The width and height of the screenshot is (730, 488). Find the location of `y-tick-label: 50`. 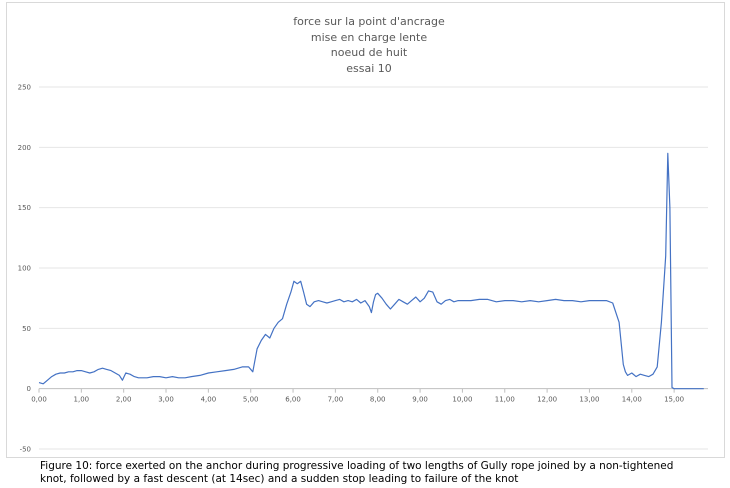

y-tick-label: 50 is located at coordinates (26, 329).